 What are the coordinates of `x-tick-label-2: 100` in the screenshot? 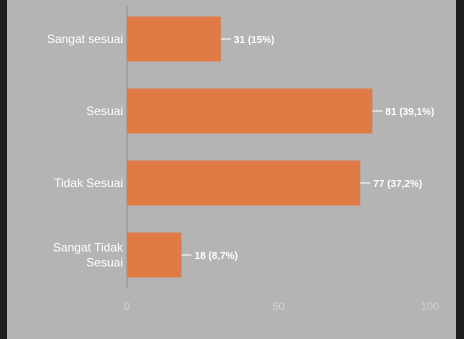 It's located at (430, 307).